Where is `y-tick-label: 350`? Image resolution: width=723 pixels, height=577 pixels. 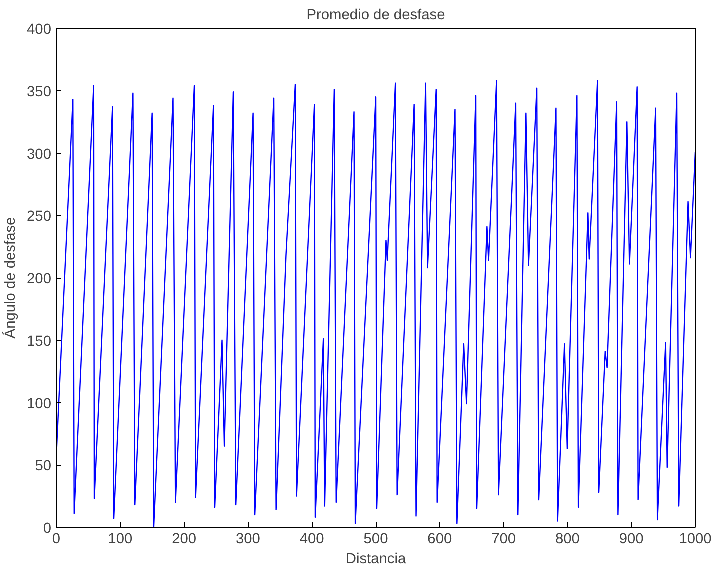
y-tick-label: 350 is located at coordinates (39, 92).